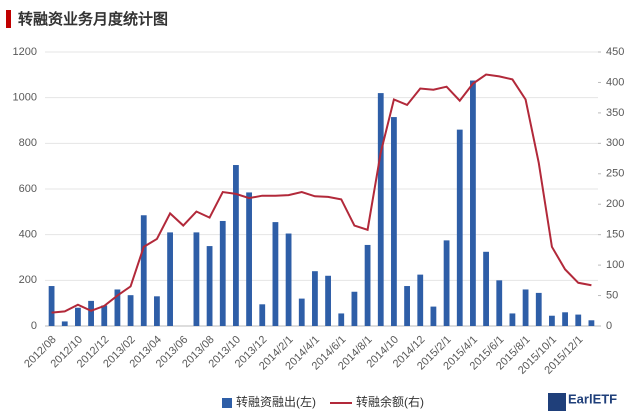 Image resolution: width=640 pixels, height=419 pixels. Describe the element at coordinates (93, 19) in the screenshot. I see `chart-title: 转融资业务月度统计图` at that location.